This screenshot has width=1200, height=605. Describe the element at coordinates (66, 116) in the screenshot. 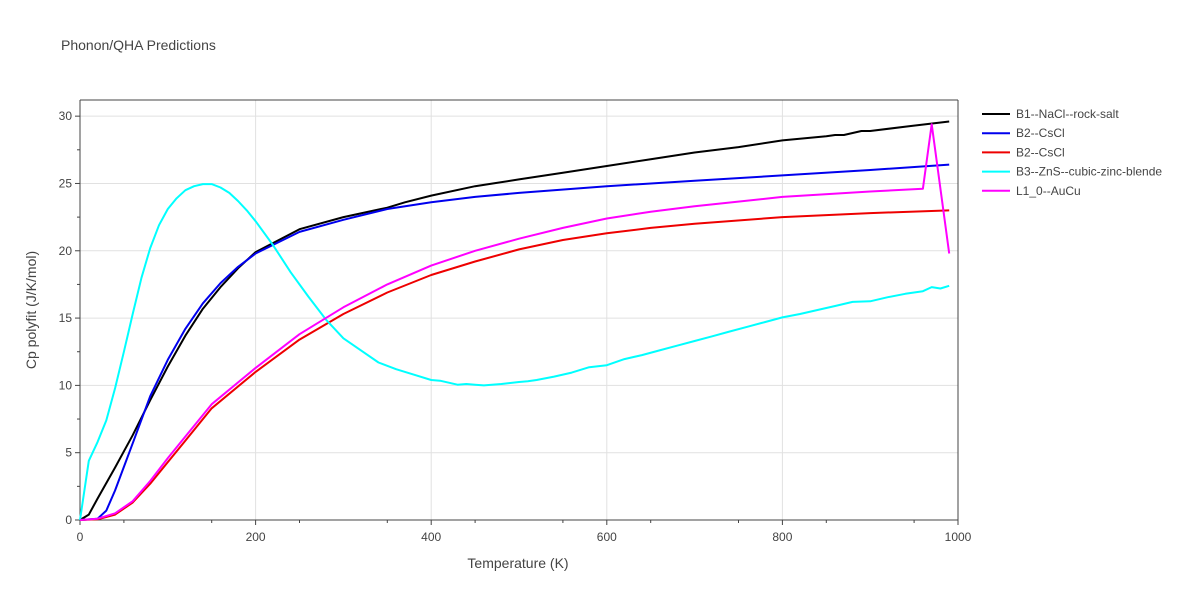

I see `y-tick-label: 30` at that location.